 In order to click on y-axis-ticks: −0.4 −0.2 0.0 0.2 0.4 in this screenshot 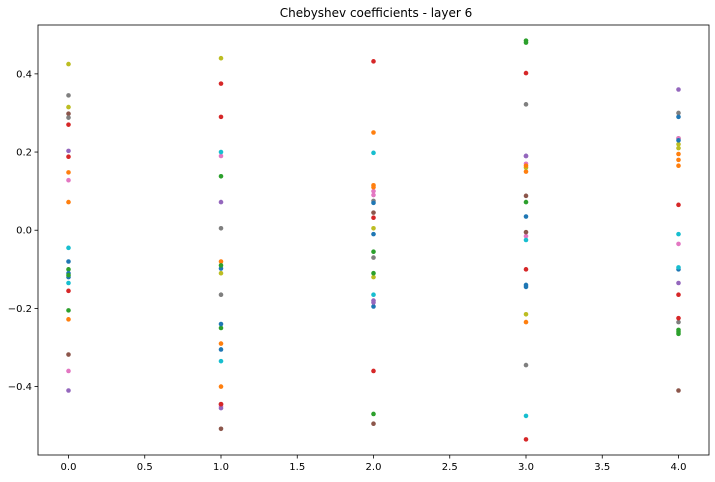, I will do `click(23, 231)`.